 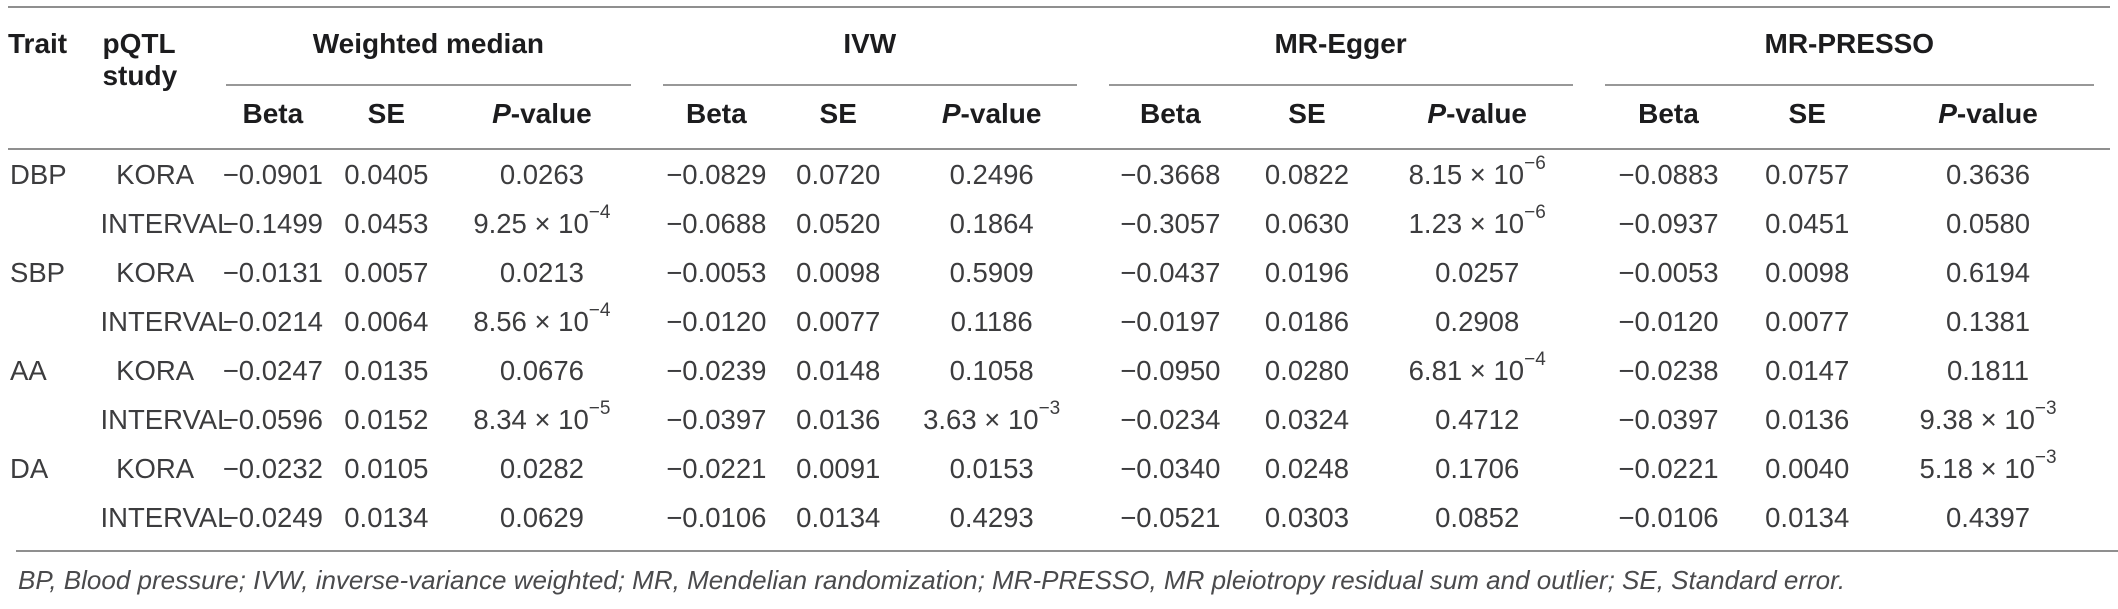 What do you see at coordinates (1307, 272) in the screenshot?
I see `cell-se: 0.0196` at bounding box center [1307, 272].